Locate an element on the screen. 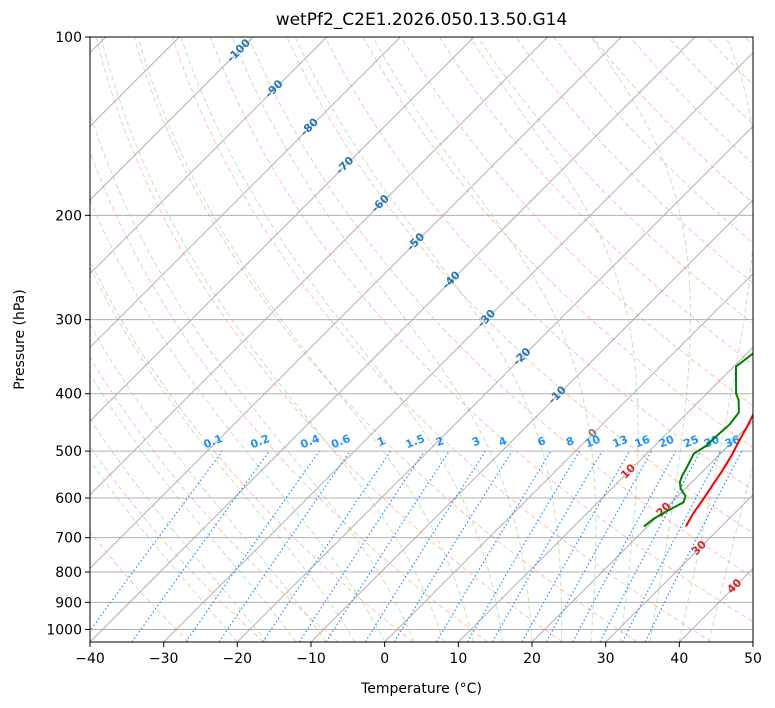 Image resolution: width=775 pixels, height=708 pixels. dewpoint-line is located at coordinates (698, 440).